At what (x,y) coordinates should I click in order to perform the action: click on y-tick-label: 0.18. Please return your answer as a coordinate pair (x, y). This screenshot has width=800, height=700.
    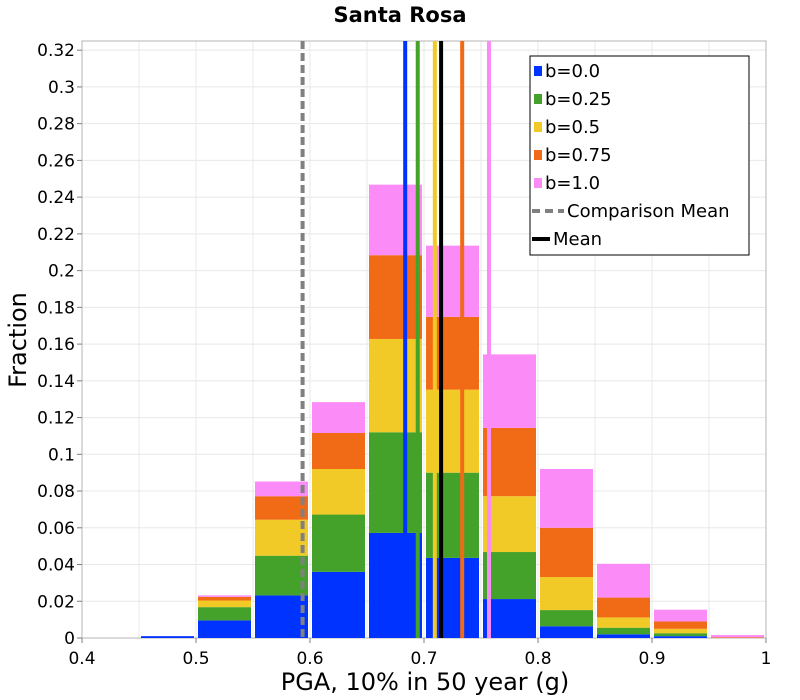
    Looking at the image, I should click on (56, 308).